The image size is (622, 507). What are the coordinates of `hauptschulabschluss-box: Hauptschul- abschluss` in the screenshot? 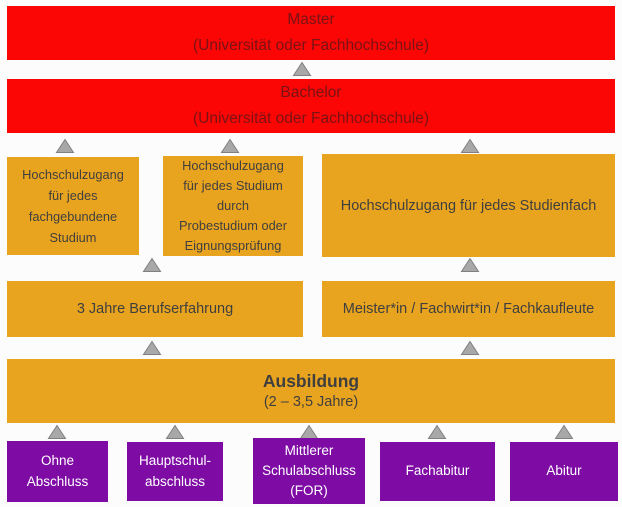 It's located at (175, 471).